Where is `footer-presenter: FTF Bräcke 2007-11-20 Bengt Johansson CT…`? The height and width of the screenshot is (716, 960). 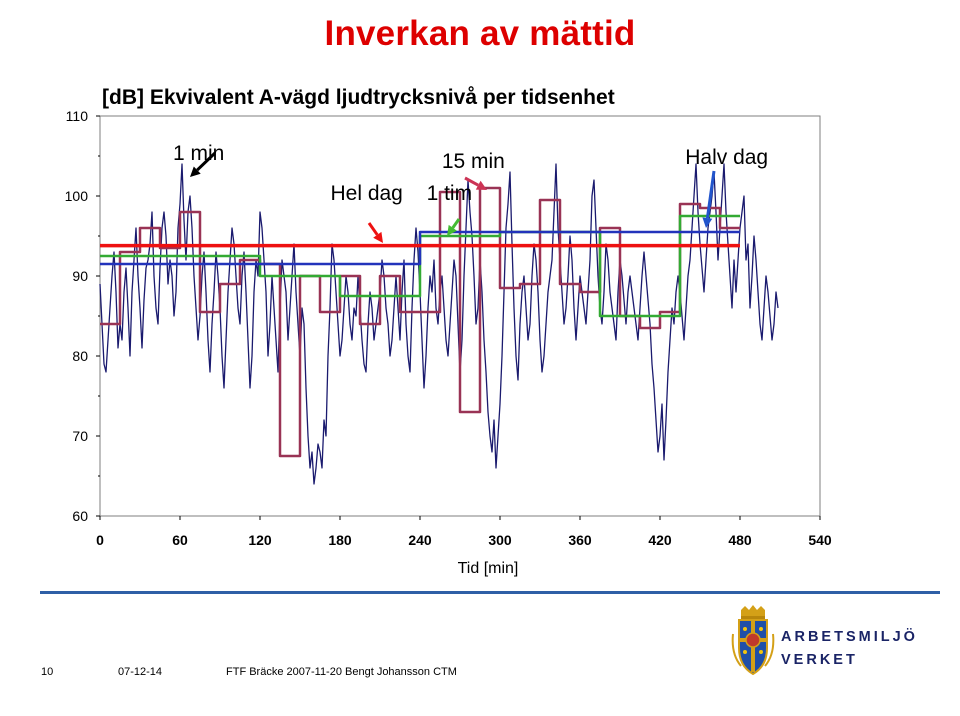 footer-presenter: FTF Bräcke 2007-11-20 Bengt Johansson CT… is located at coordinates (341, 672).